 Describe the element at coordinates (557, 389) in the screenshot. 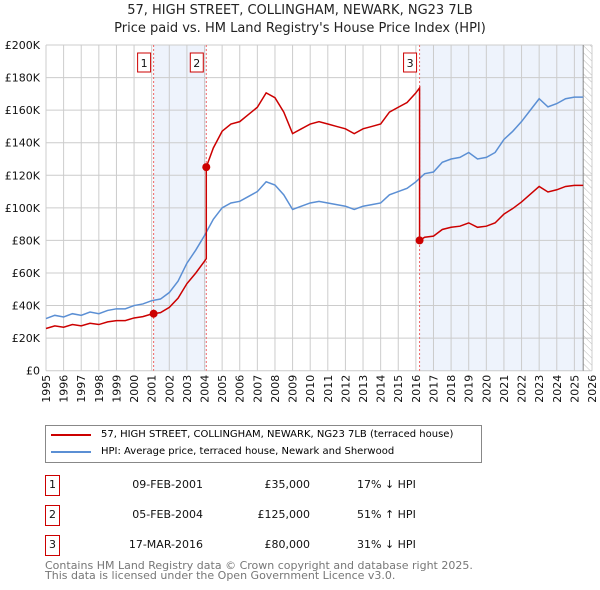

I see `x-tick-label: 2024` at that location.